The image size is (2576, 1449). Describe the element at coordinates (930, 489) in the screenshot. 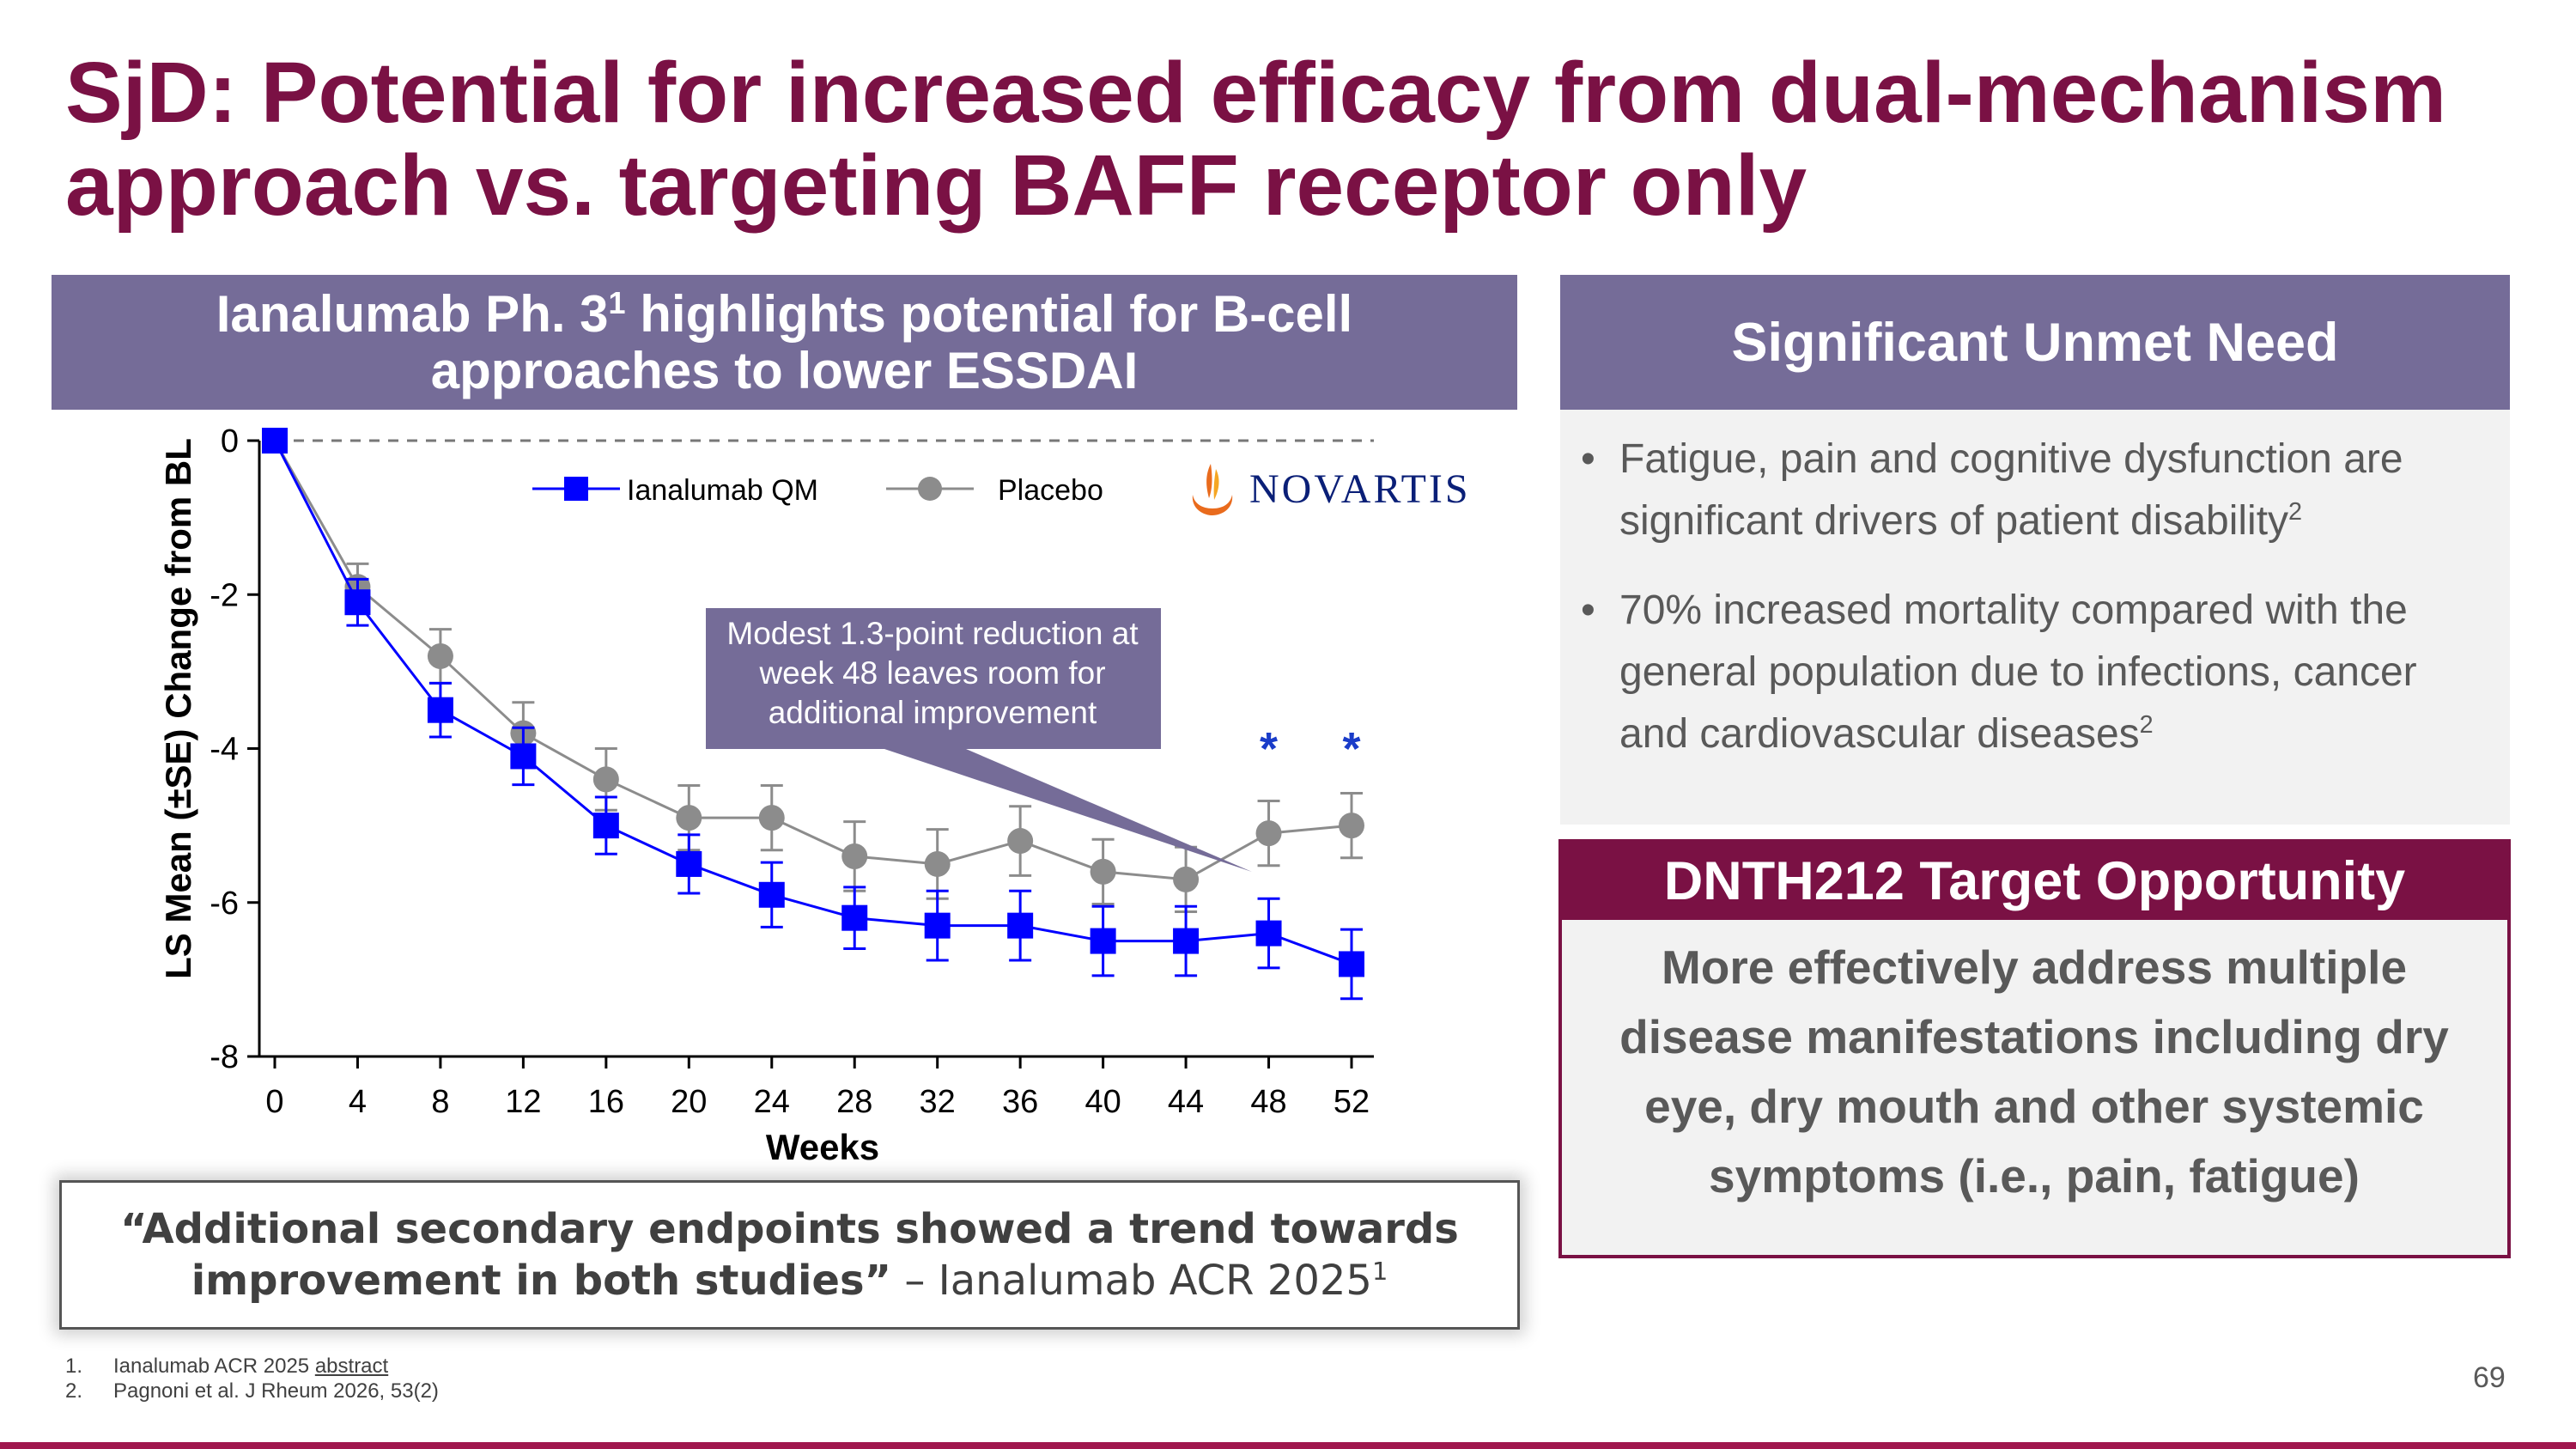

I see `legend-placebo-marker` at that location.